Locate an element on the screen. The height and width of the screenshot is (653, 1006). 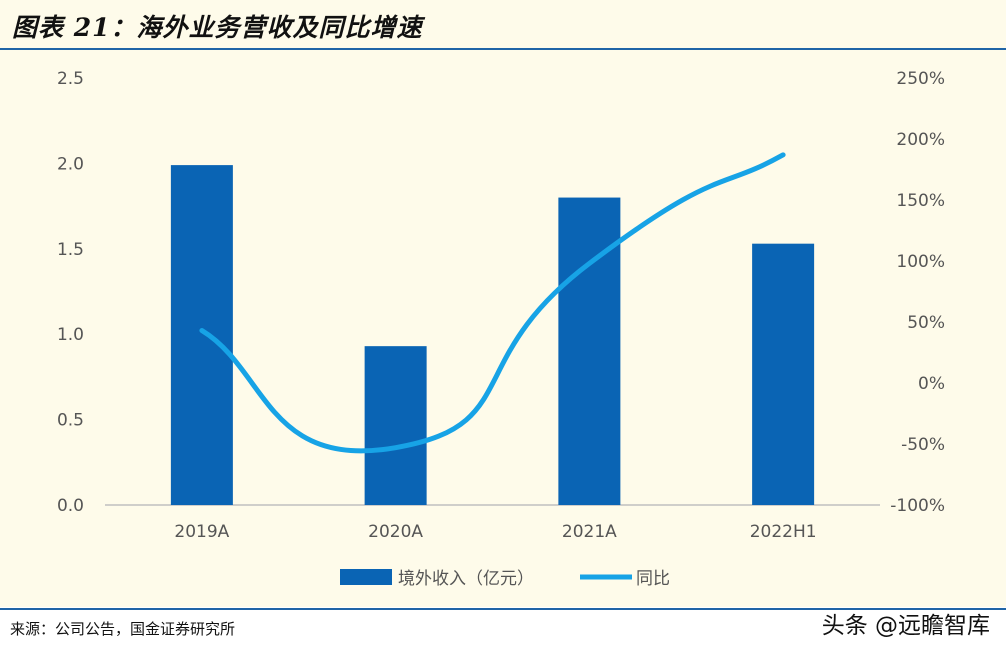
bar-2019A is located at coordinates (201, 335).